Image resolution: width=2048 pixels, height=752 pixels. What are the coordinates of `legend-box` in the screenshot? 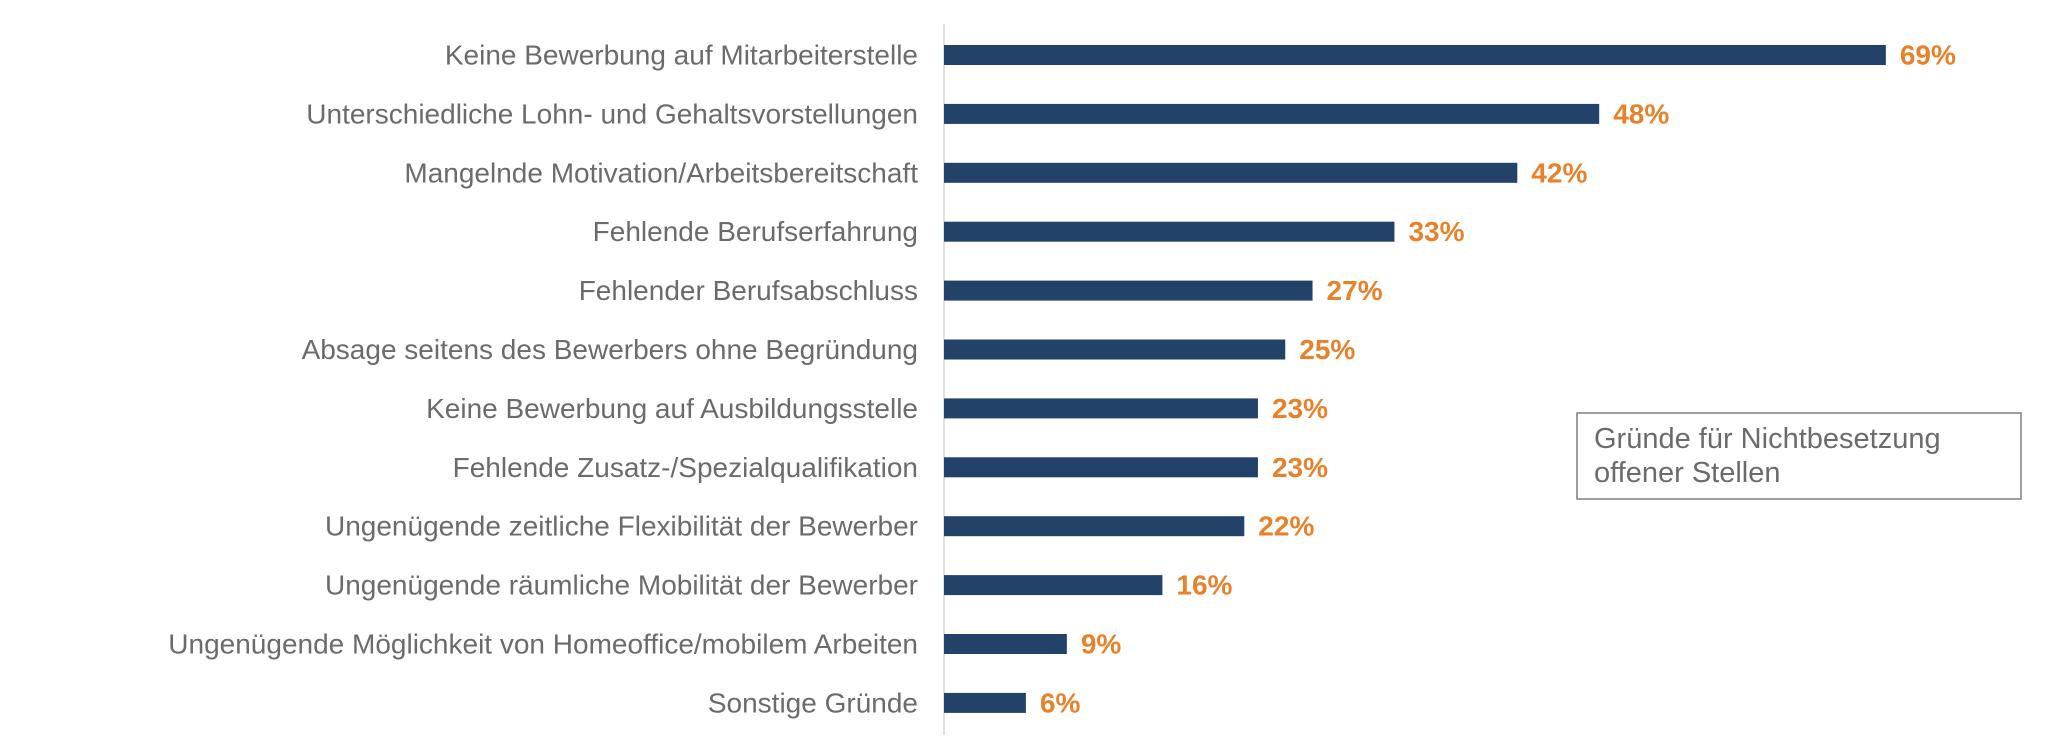 It's located at (1799, 456).